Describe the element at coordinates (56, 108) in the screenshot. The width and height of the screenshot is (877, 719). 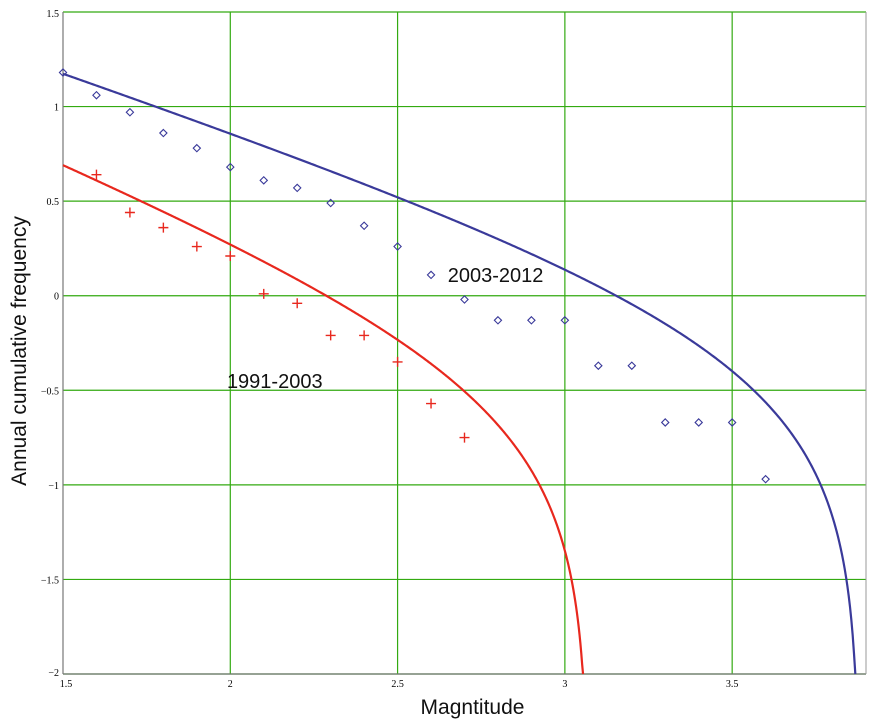
I see `y-tick-label: 1` at that location.